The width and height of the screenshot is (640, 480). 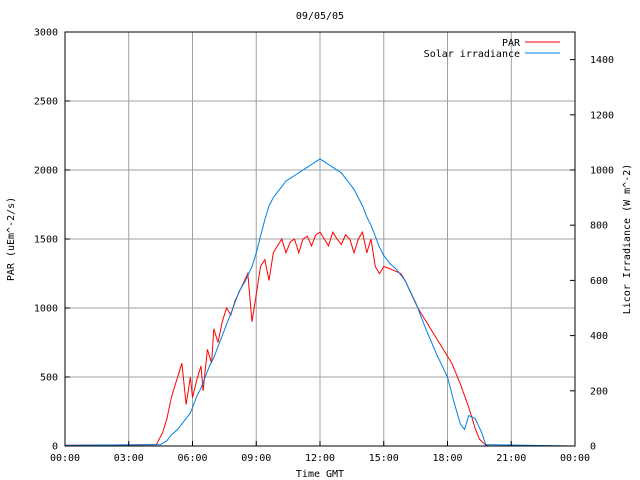 I want to click on x-tick-label: 15:00, so click(x=384, y=458).